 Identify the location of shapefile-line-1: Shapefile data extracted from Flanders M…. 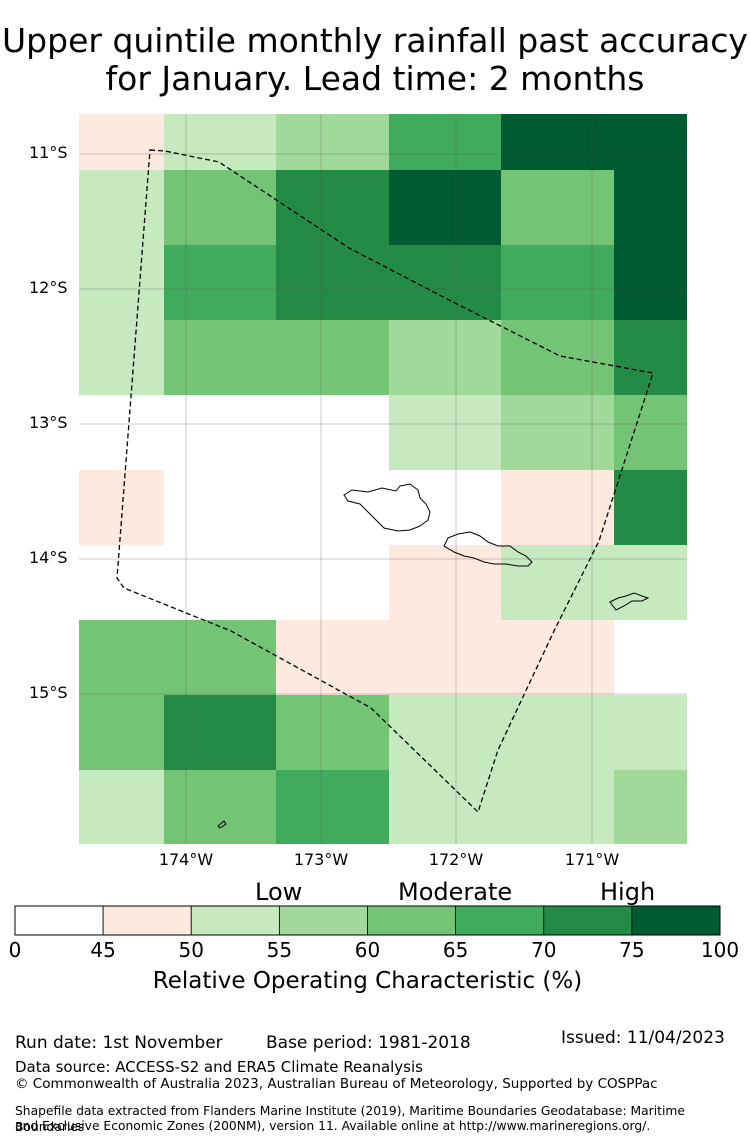
(350, 1119).